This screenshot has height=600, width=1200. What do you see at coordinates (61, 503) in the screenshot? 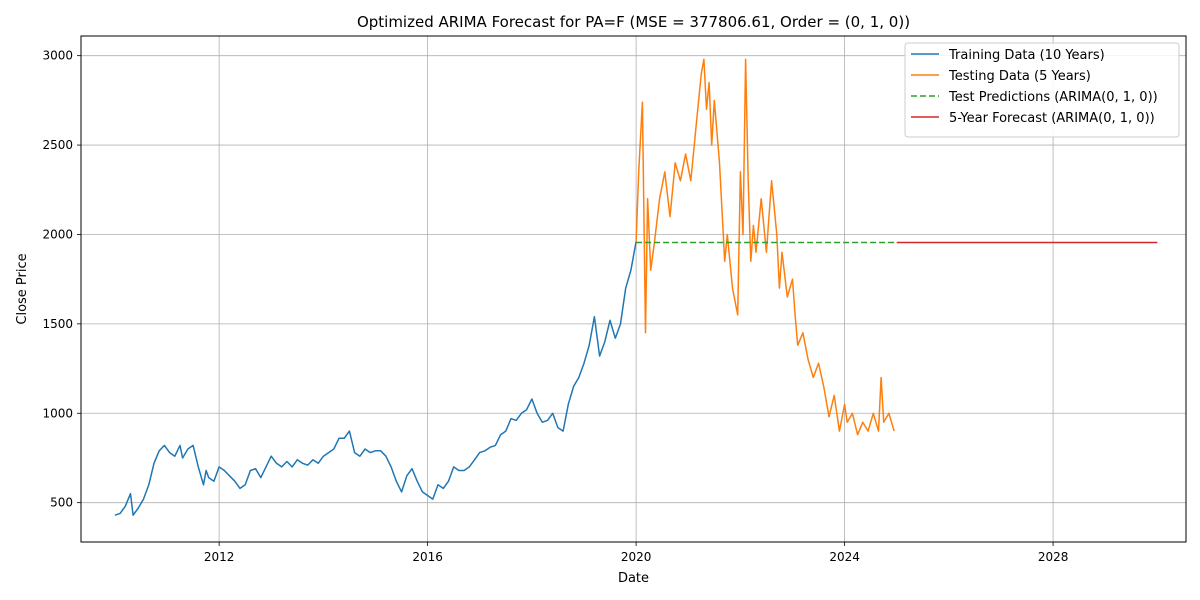
I see `y-tick-label: 500` at bounding box center [61, 503].